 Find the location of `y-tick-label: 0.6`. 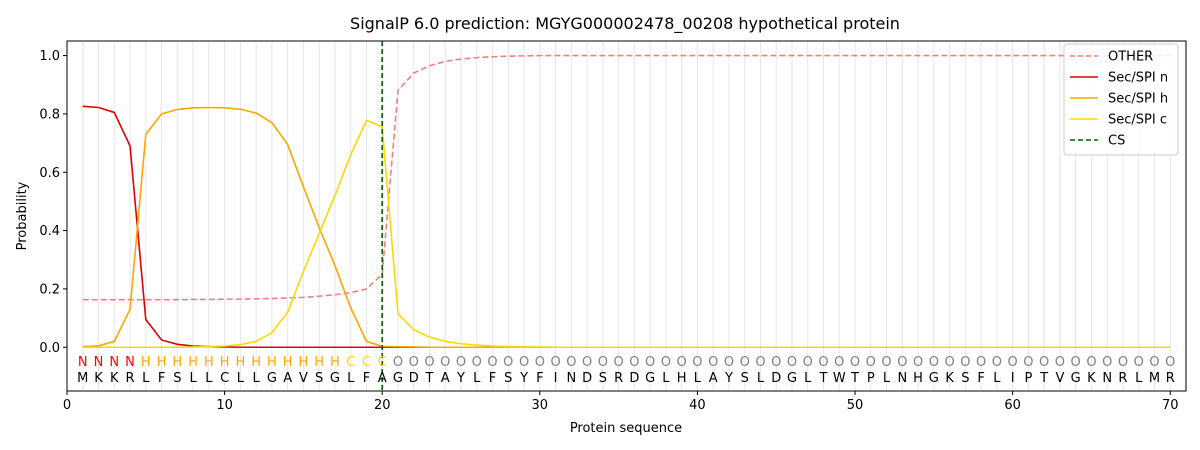

y-tick-label: 0.6 is located at coordinates (49, 173).